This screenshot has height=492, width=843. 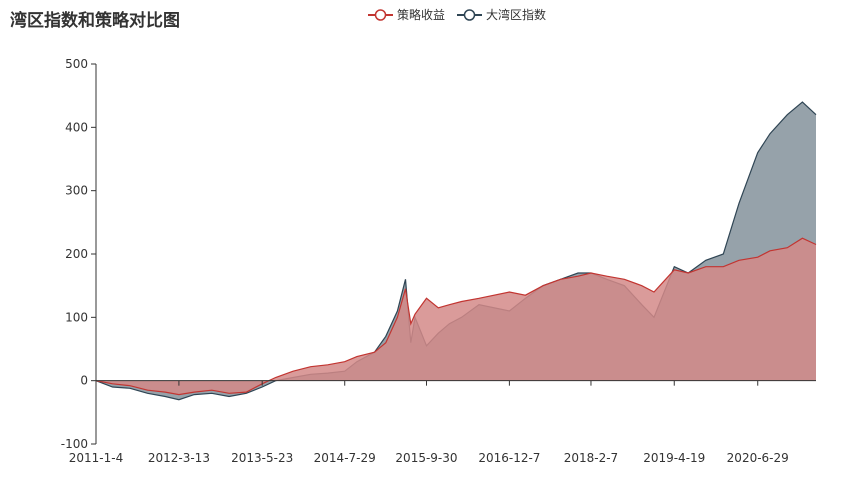 I want to click on y-tick-label: 400, so click(x=76, y=127).